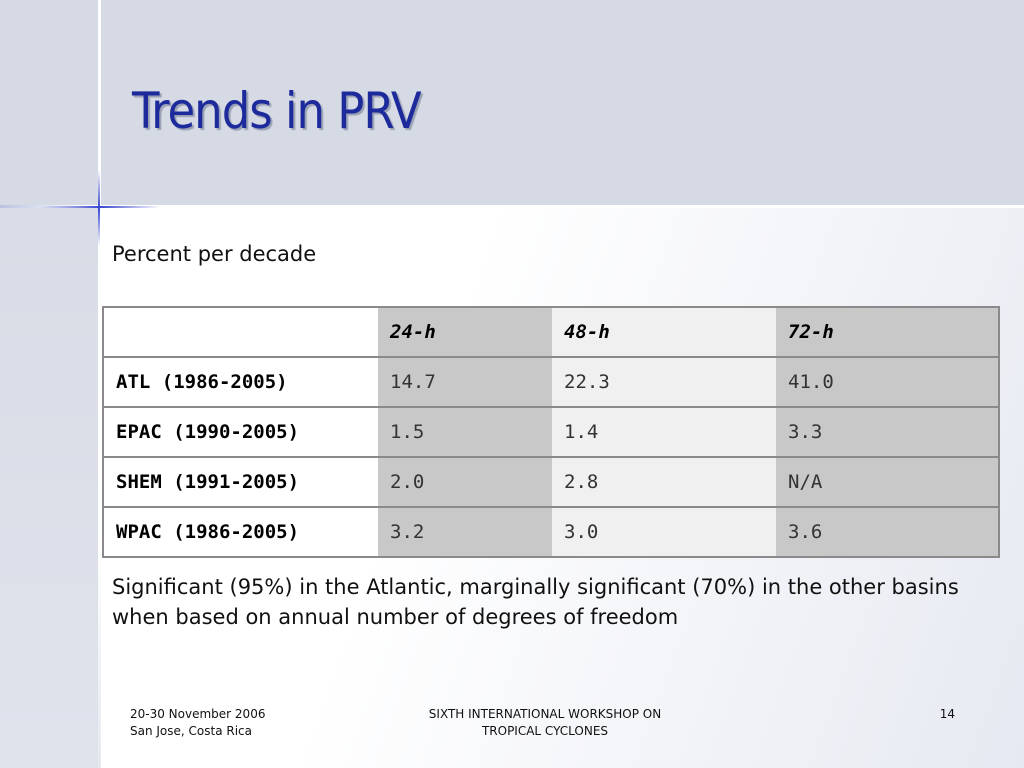  What do you see at coordinates (465, 332) in the screenshot?
I see `header-cell: 24-h` at bounding box center [465, 332].